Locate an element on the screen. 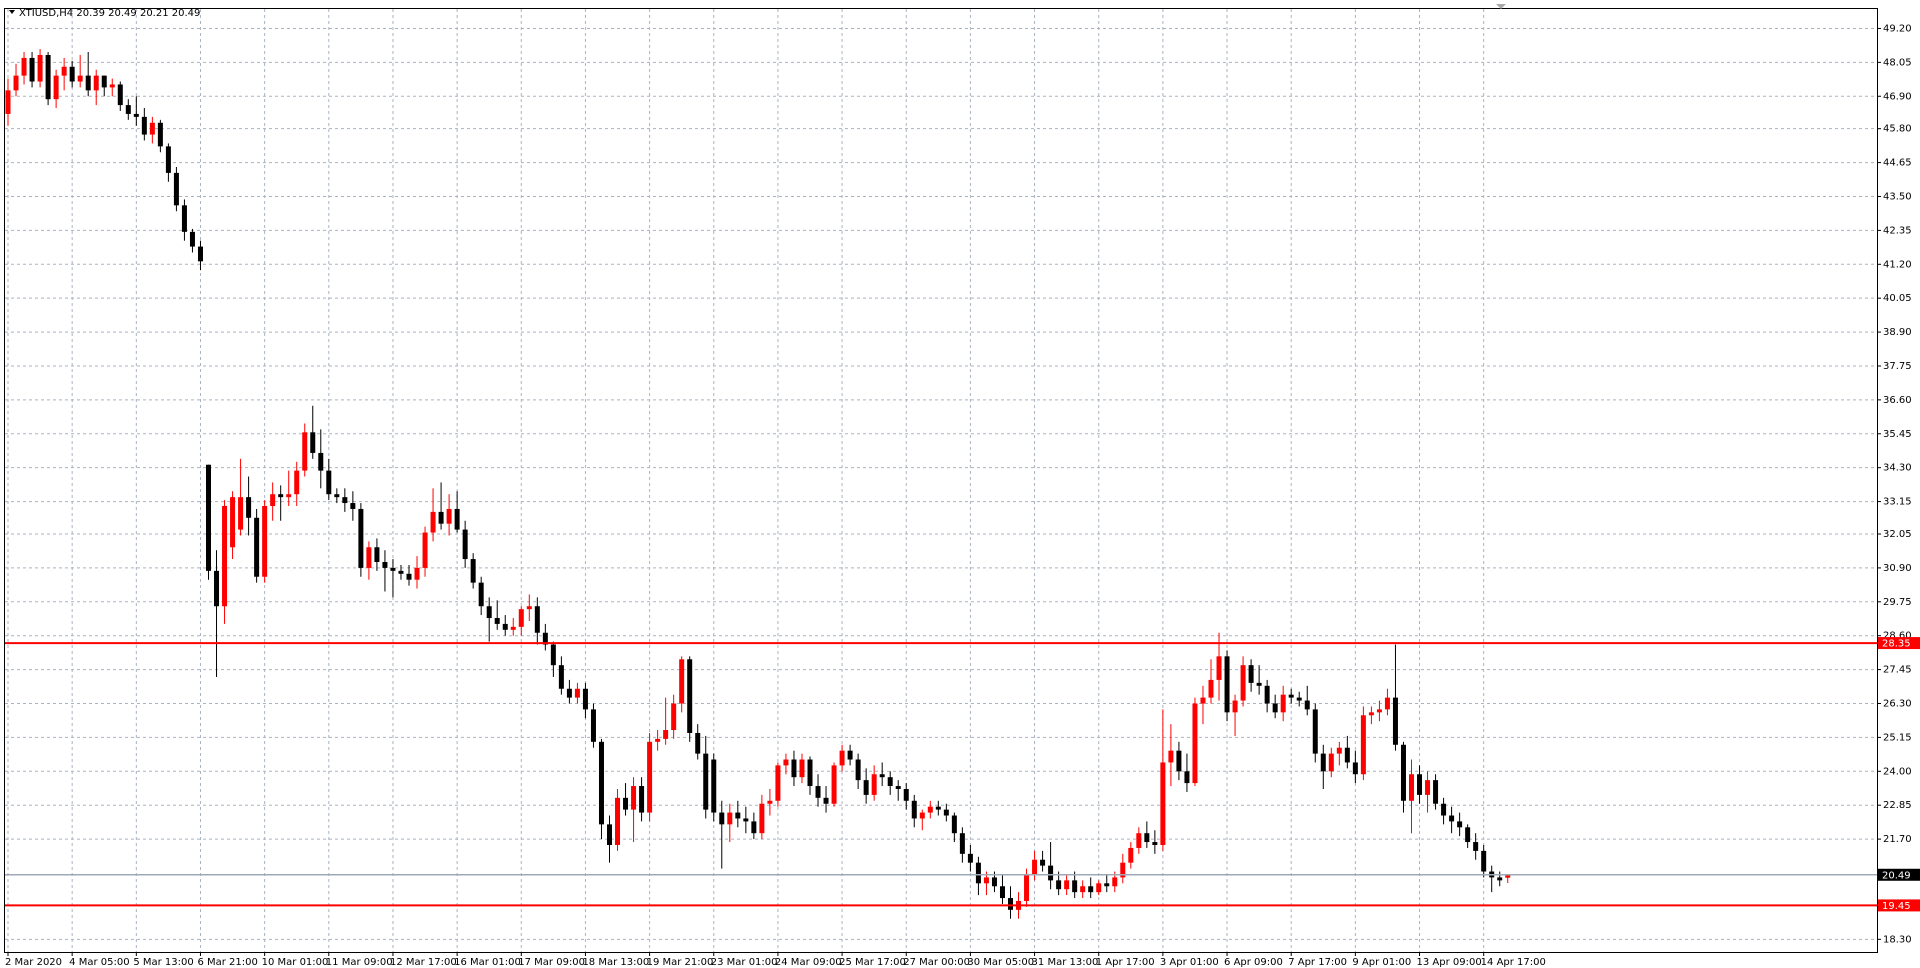  y-tick-label: 37.75 is located at coordinates (1897, 366).